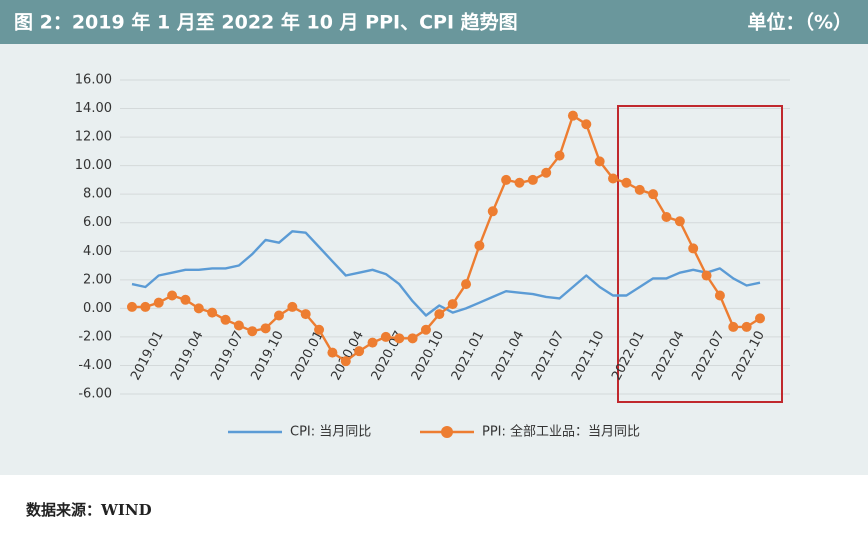 This screenshot has width=868, height=552. I want to click on y-tick-label: 0.00, so click(97, 308).